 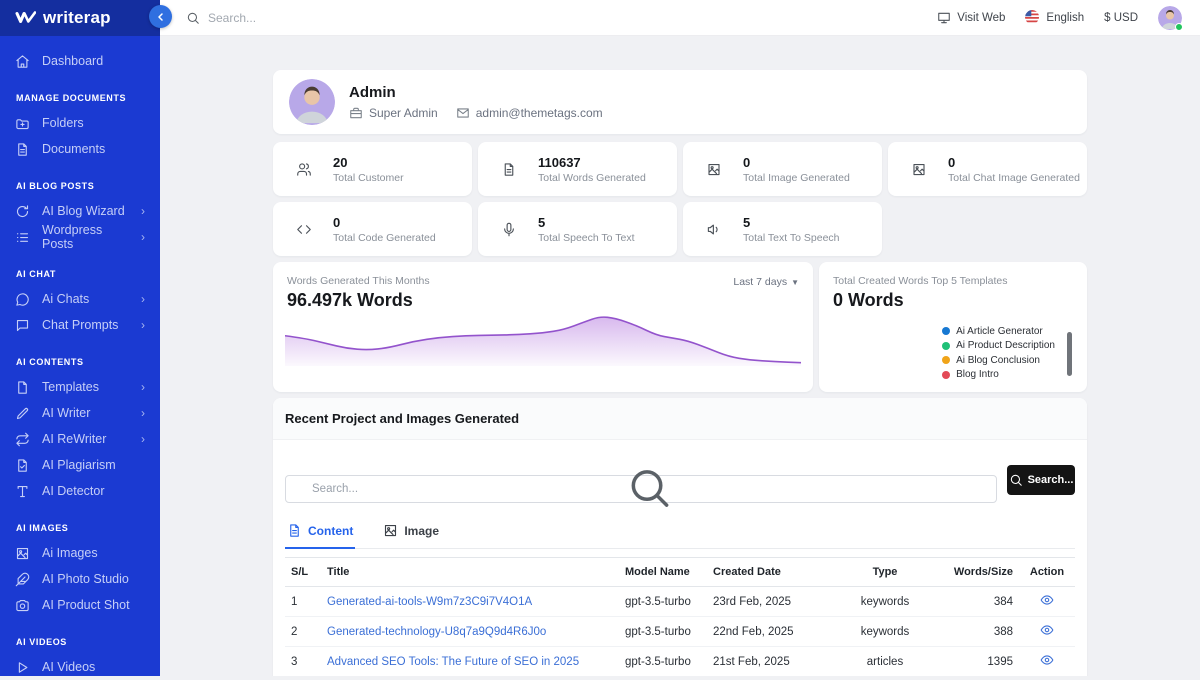 I want to click on stat-label: Total Chat Image Generated, so click(x=1014, y=177).